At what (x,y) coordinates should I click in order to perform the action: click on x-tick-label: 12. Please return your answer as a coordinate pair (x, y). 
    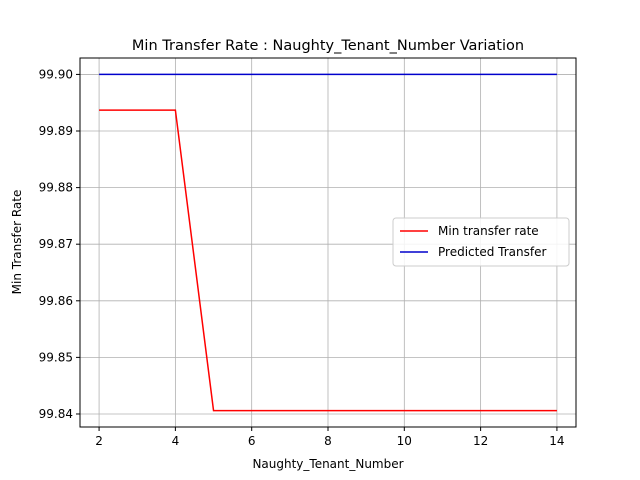
    Looking at the image, I should click on (480, 441).